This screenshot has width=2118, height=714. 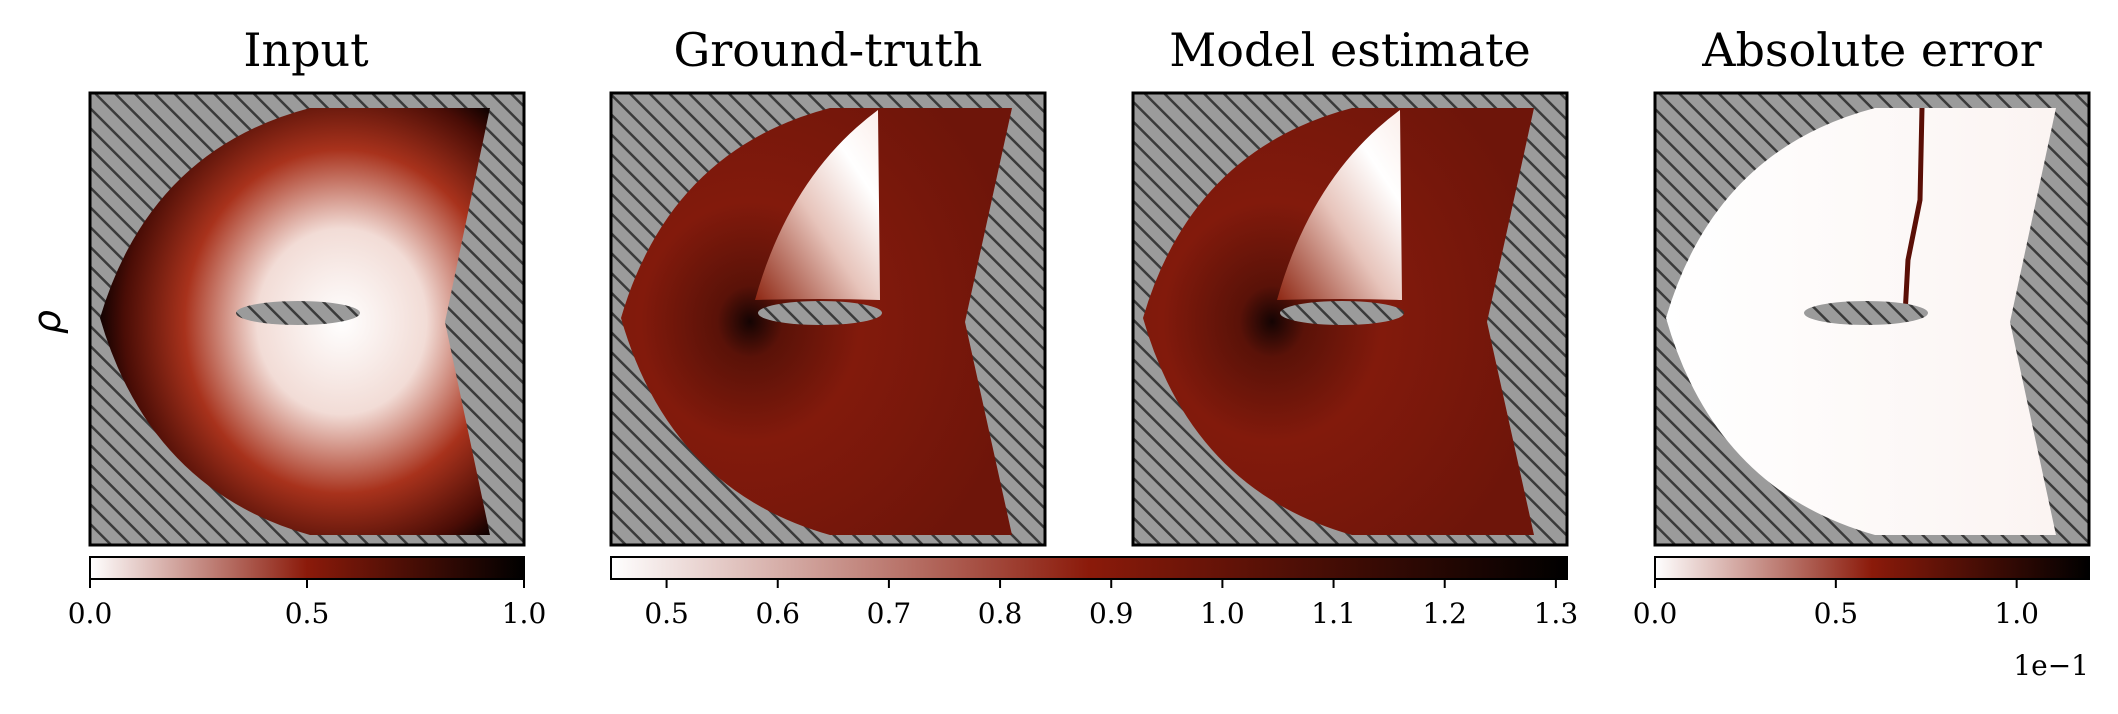 What do you see at coordinates (1333, 613) in the screenshot?
I see `colorbar-tick-label: 1.1` at bounding box center [1333, 613].